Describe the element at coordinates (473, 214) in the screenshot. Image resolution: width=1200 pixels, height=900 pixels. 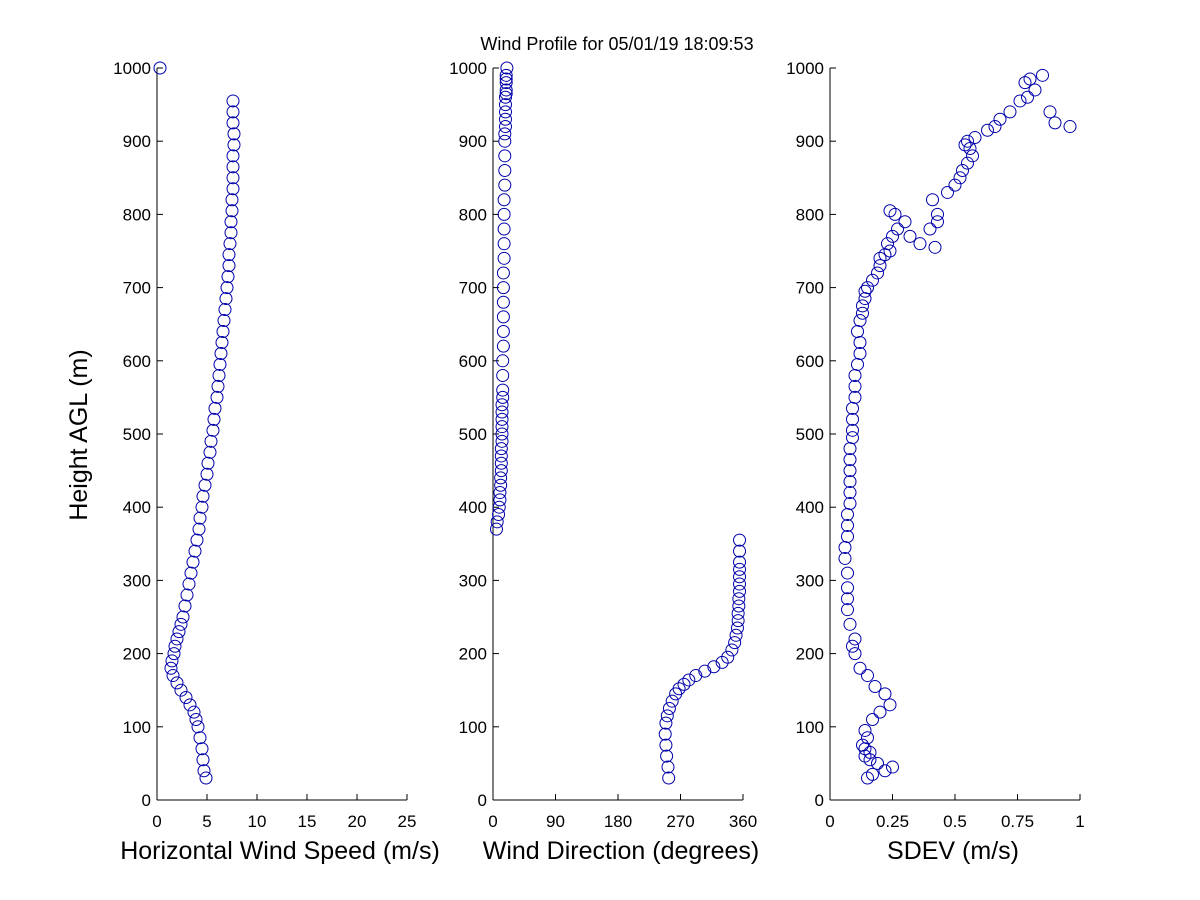
I see `direction-ytick-label: 800` at that location.